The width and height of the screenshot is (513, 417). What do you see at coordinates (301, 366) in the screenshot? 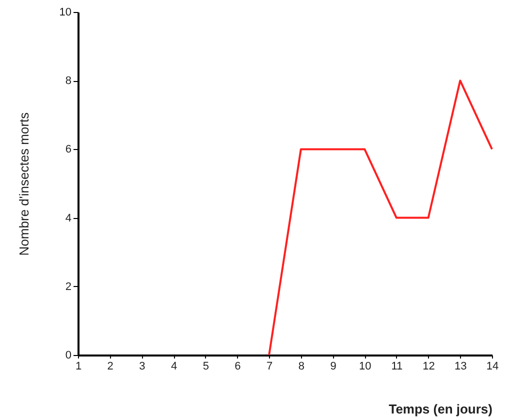
I see `x-tick-label: 8` at bounding box center [301, 366].